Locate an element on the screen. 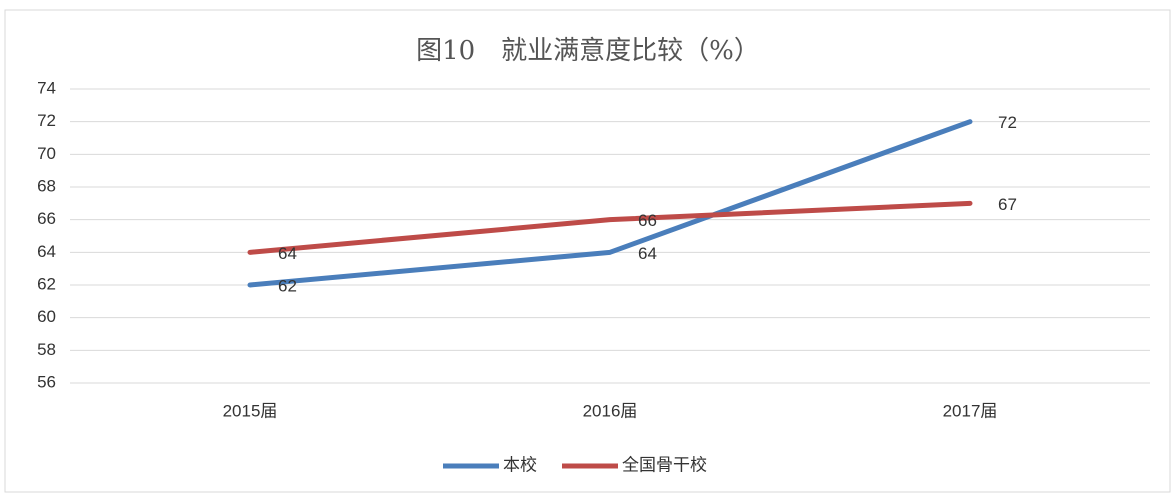 Image resolution: width=1176 pixels, height=497 pixels. y-tick-label: 60 is located at coordinates (46, 316).